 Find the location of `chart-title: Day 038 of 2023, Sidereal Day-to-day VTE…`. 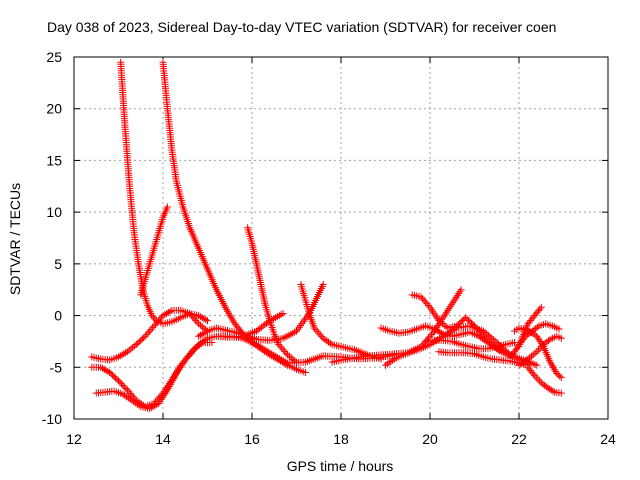

chart-title: Day 038 of 2023, Sidereal Day-to-day VTE… is located at coordinates (301, 27).